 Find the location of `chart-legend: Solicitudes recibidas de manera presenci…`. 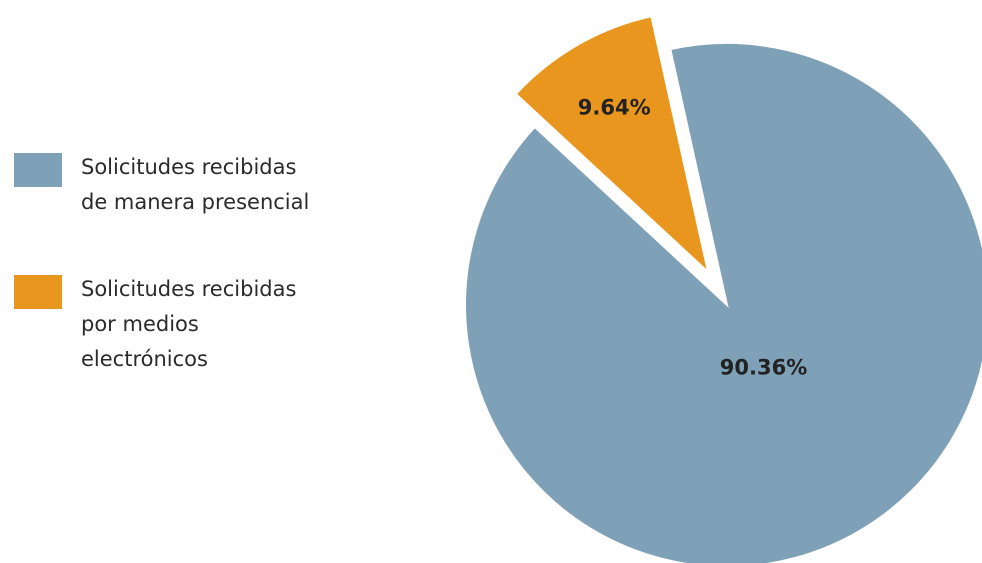

chart-legend: Solicitudes recibidas de manera presenci… is located at coordinates (194, 263).